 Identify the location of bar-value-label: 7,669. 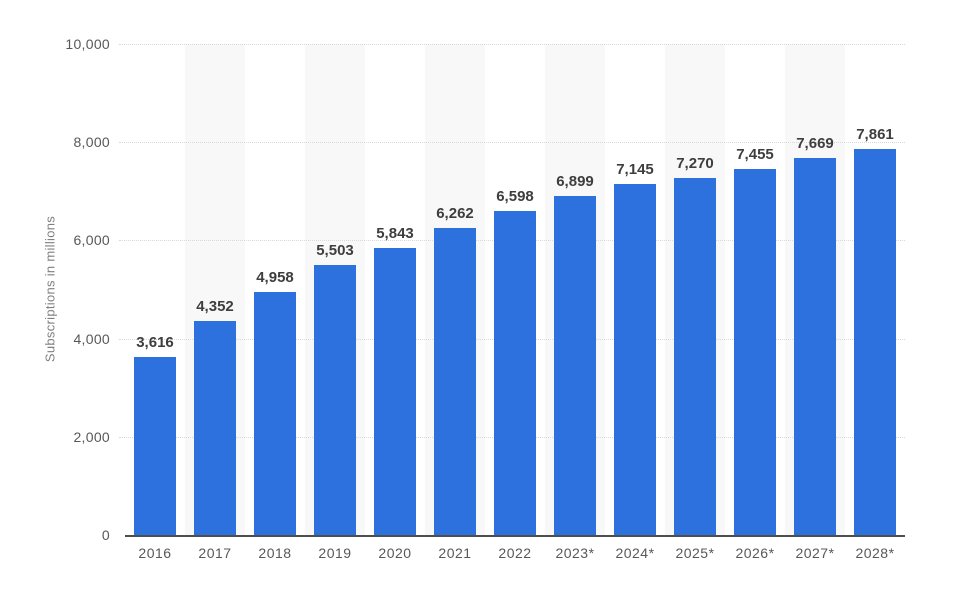
(815, 144).